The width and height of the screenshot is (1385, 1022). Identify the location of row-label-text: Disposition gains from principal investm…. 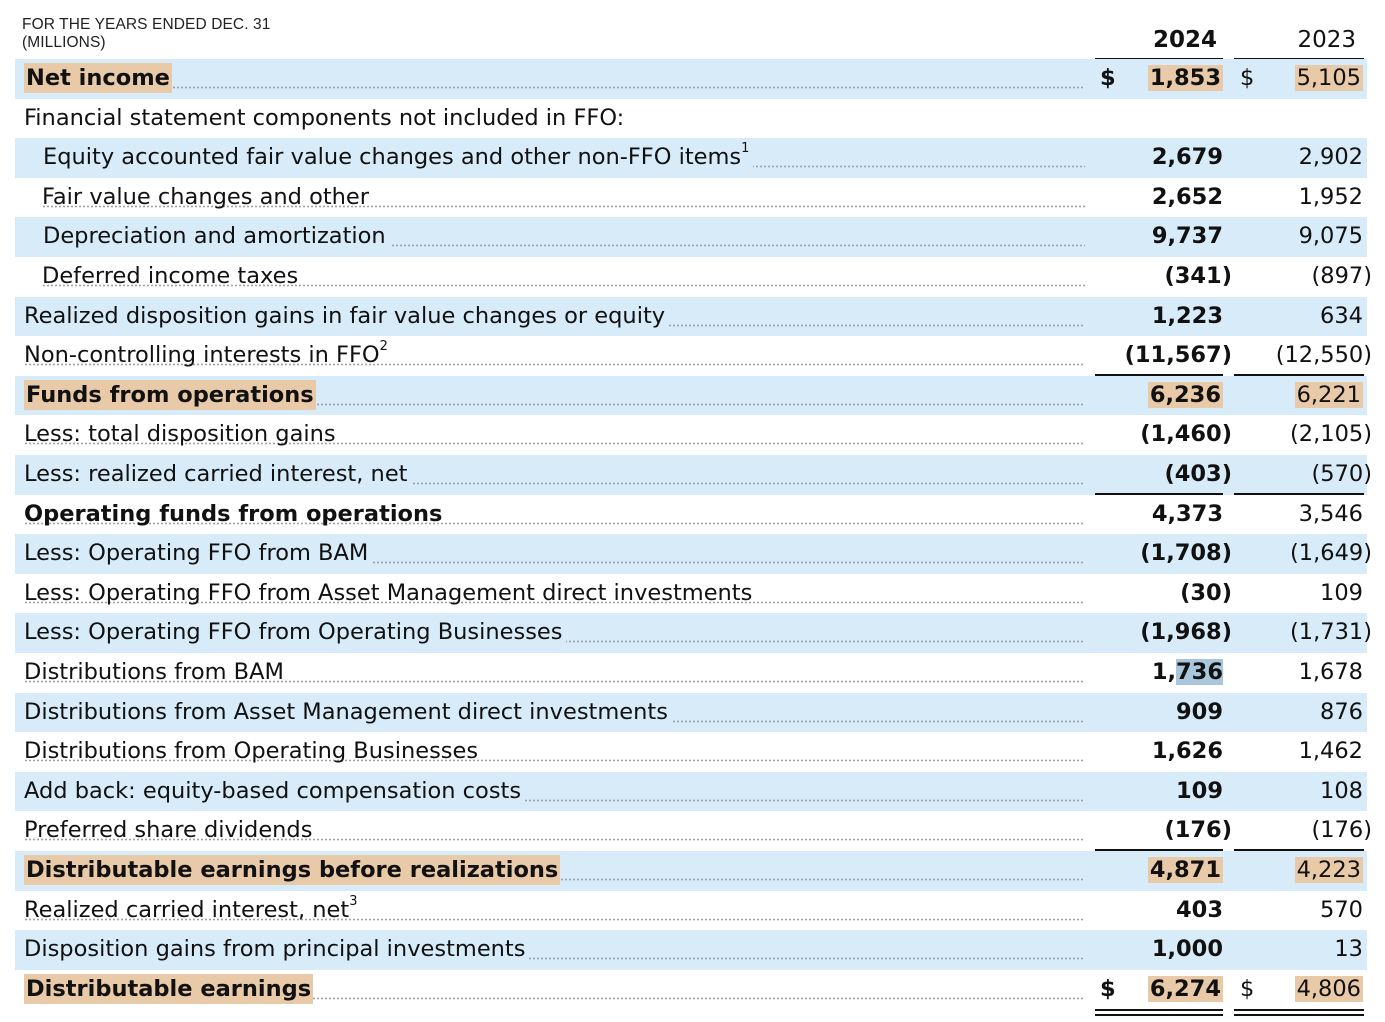
(275, 949).